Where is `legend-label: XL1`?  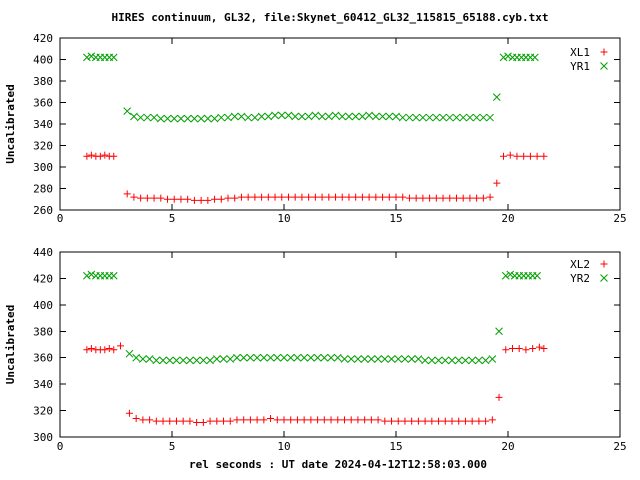 legend-label: XL1 is located at coordinates (580, 52).